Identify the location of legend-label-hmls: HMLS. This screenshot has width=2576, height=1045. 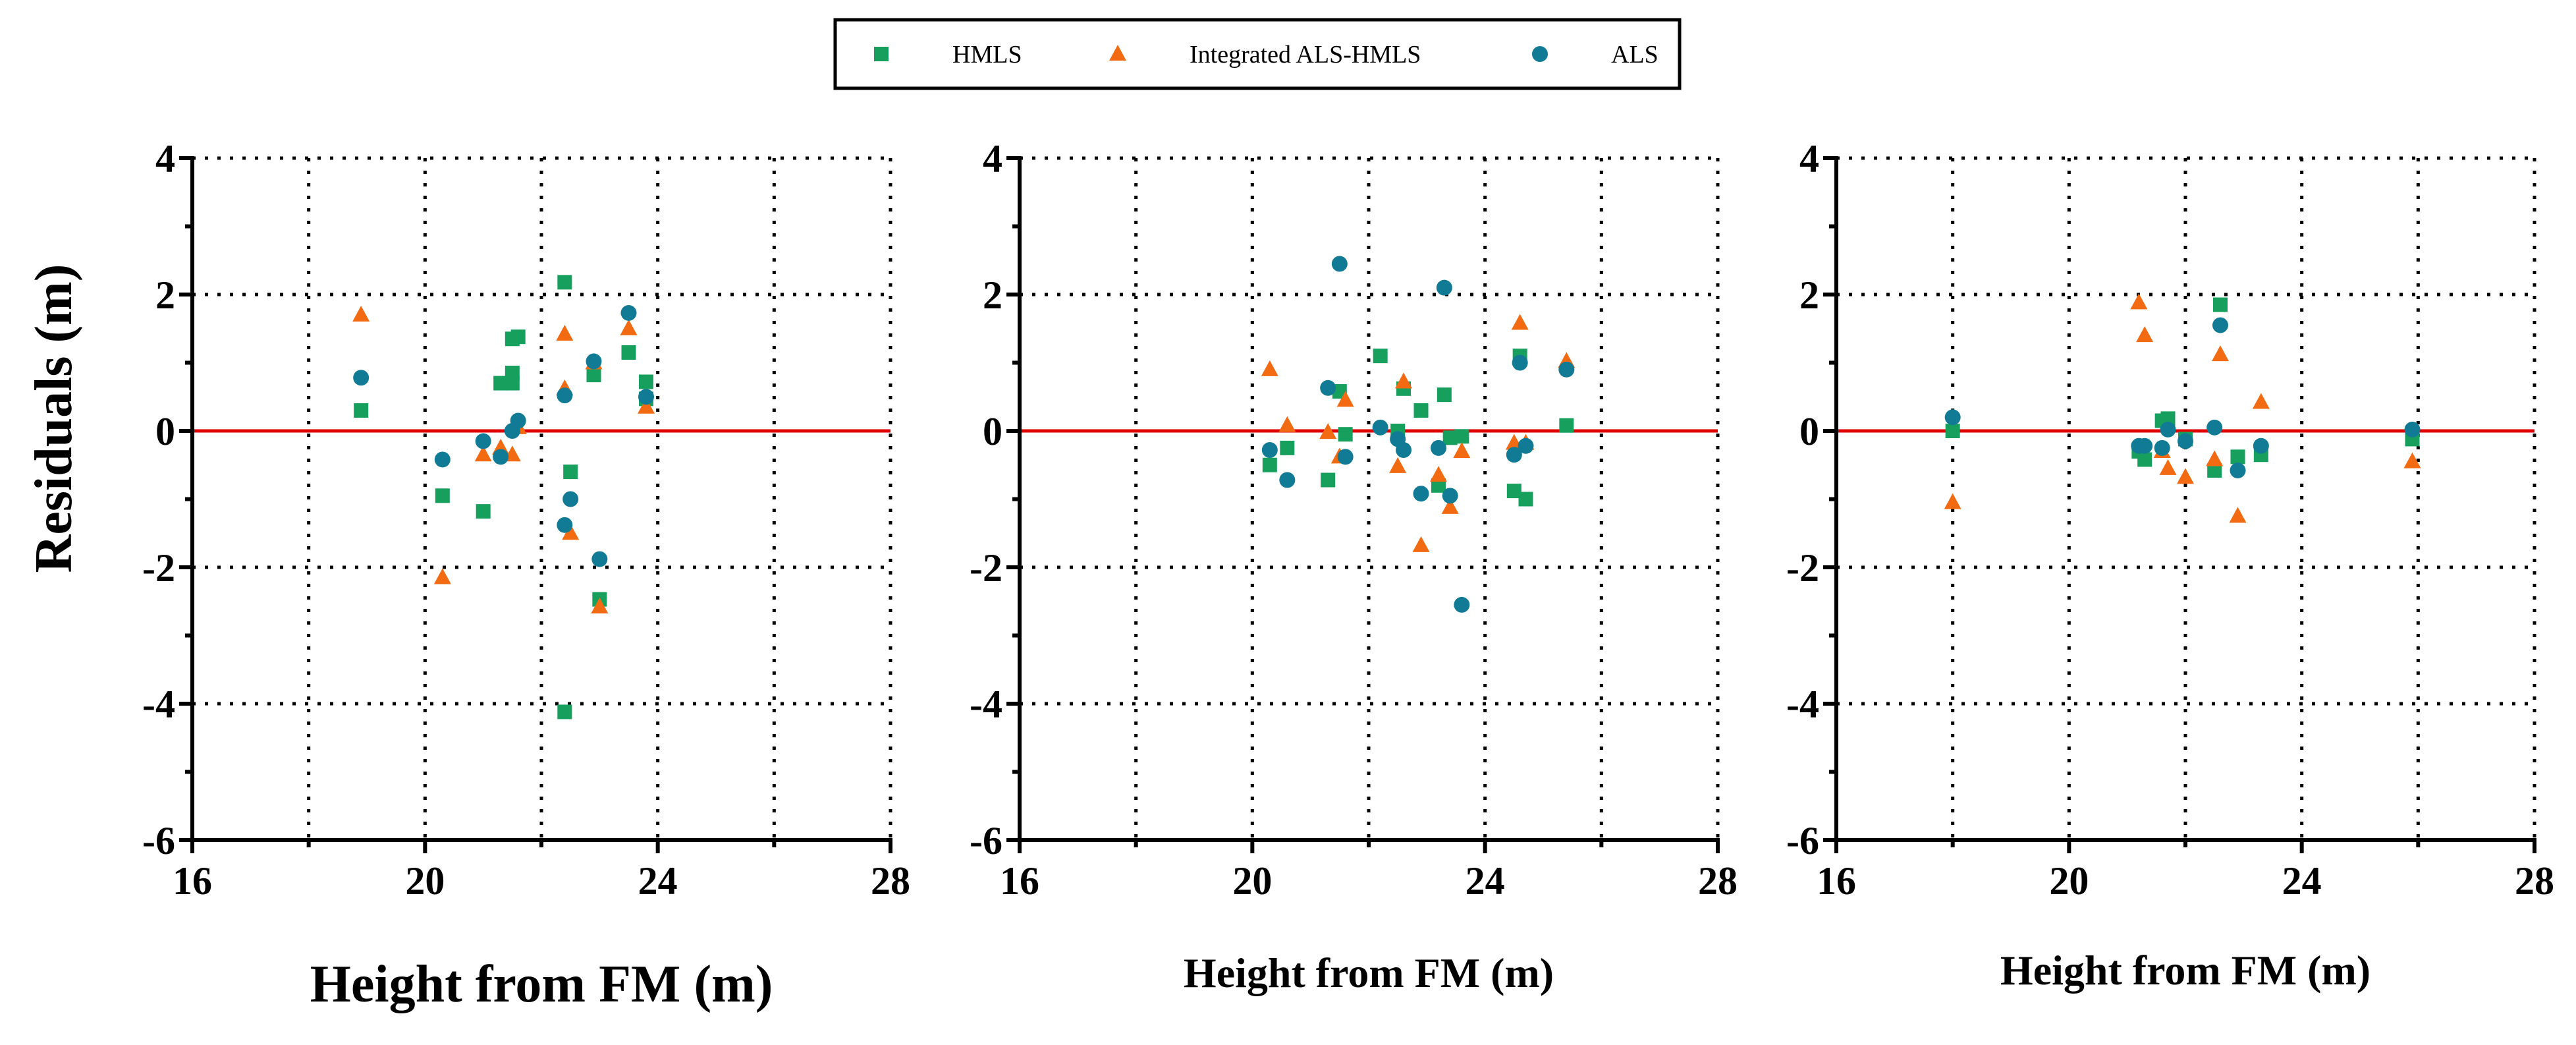
(987, 55).